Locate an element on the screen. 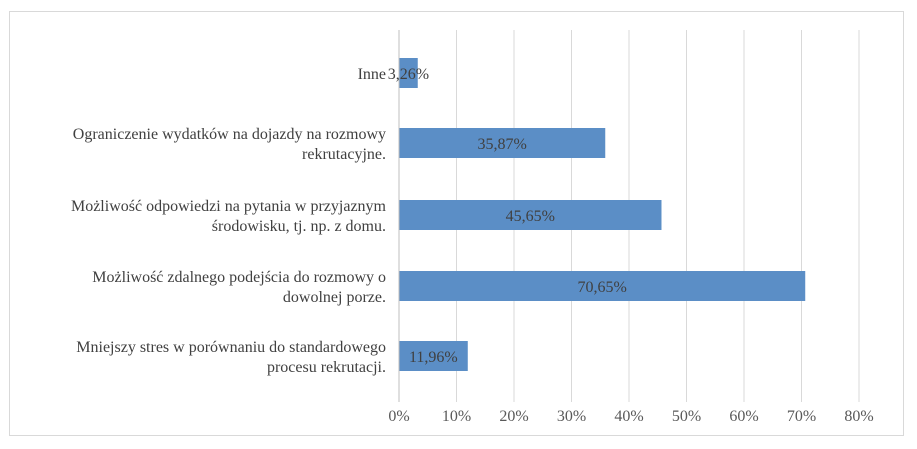 This screenshot has height=449, width=917. data-label: 45,65% is located at coordinates (530, 216).